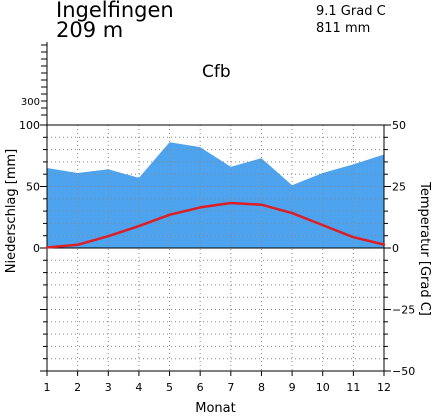 Image resolution: width=436 pixels, height=416 pixels. I want to click on right-axis-tick-label: 50, so click(399, 125).